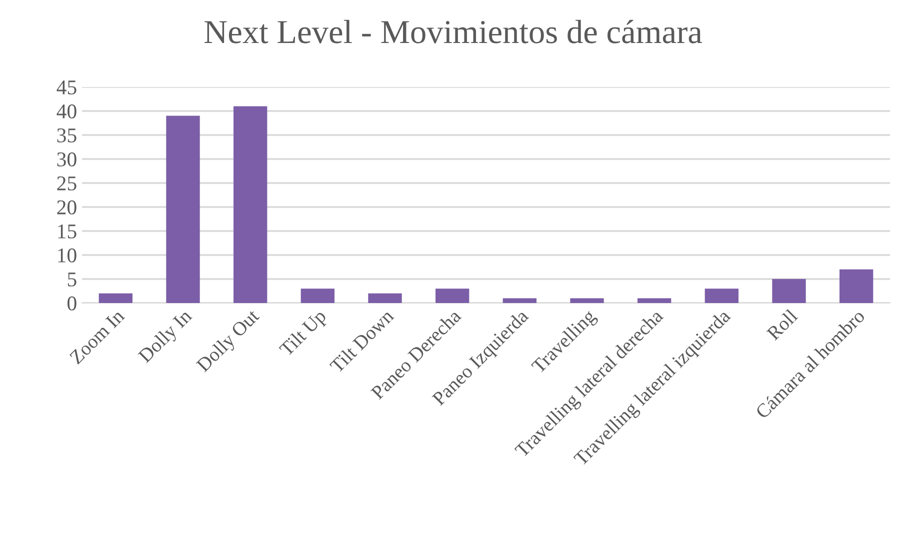  What do you see at coordinates (66, 207) in the screenshot?
I see `y-tick-label: 20` at bounding box center [66, 207].